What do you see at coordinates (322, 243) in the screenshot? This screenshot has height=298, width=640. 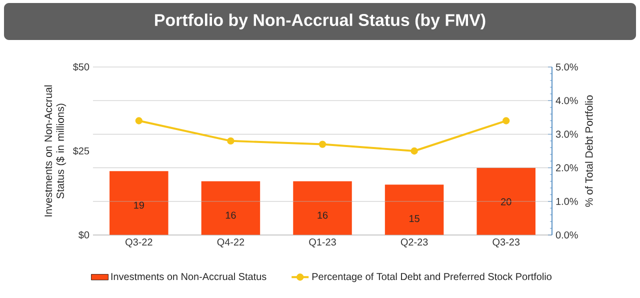 I see `x-tick-label: Q1-23` at bounding box center [322, 243].